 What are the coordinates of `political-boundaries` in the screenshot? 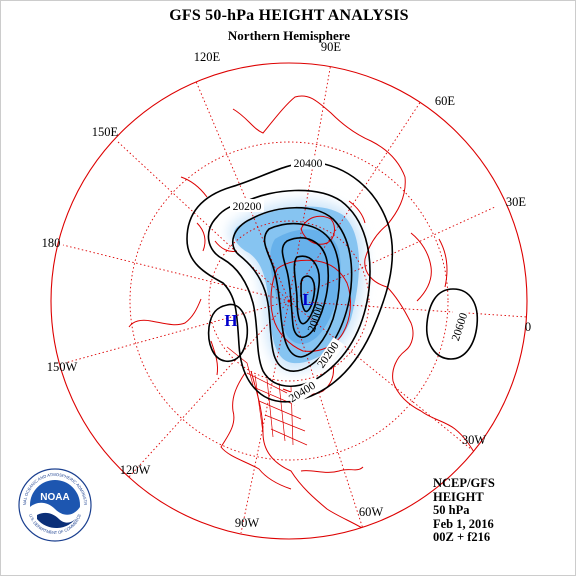 It's located at (267, 396).